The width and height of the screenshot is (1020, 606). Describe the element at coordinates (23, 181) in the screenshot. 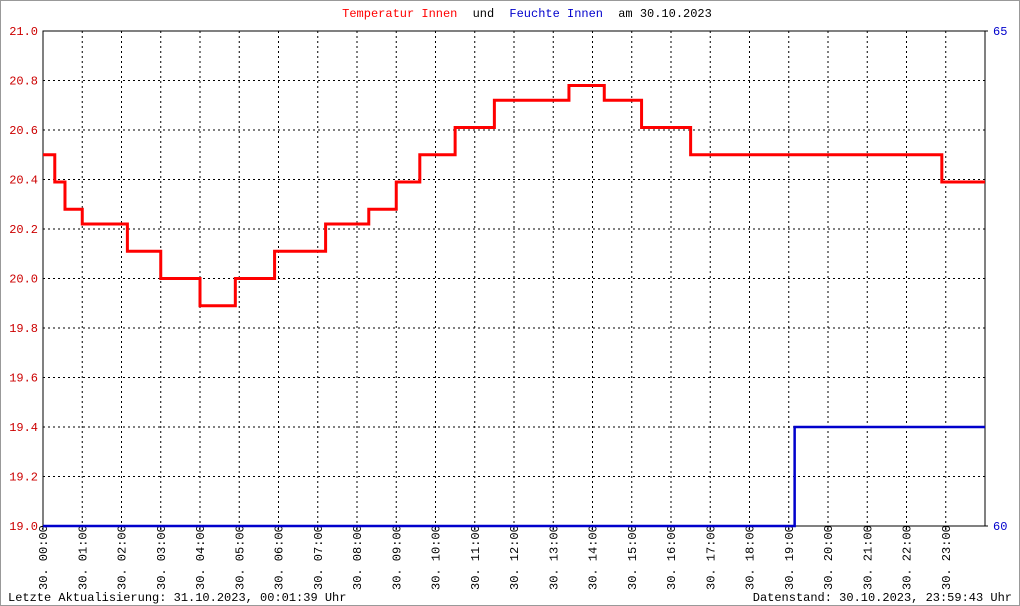

I see `y-tick-label: 20.4` at that location.